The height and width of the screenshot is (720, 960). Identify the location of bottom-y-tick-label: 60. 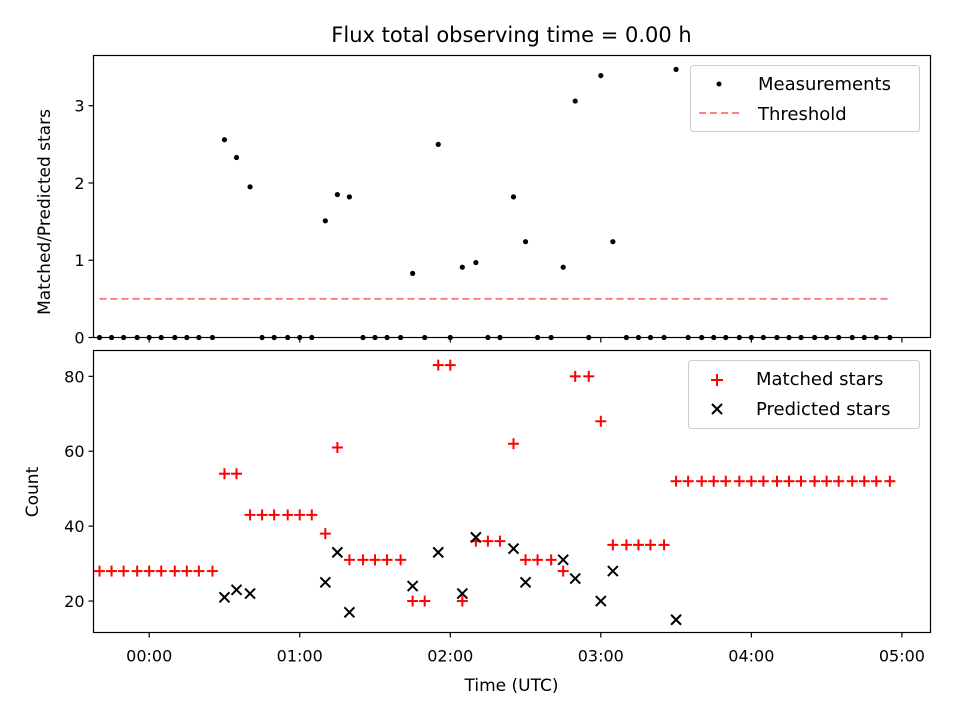
(74, 451).